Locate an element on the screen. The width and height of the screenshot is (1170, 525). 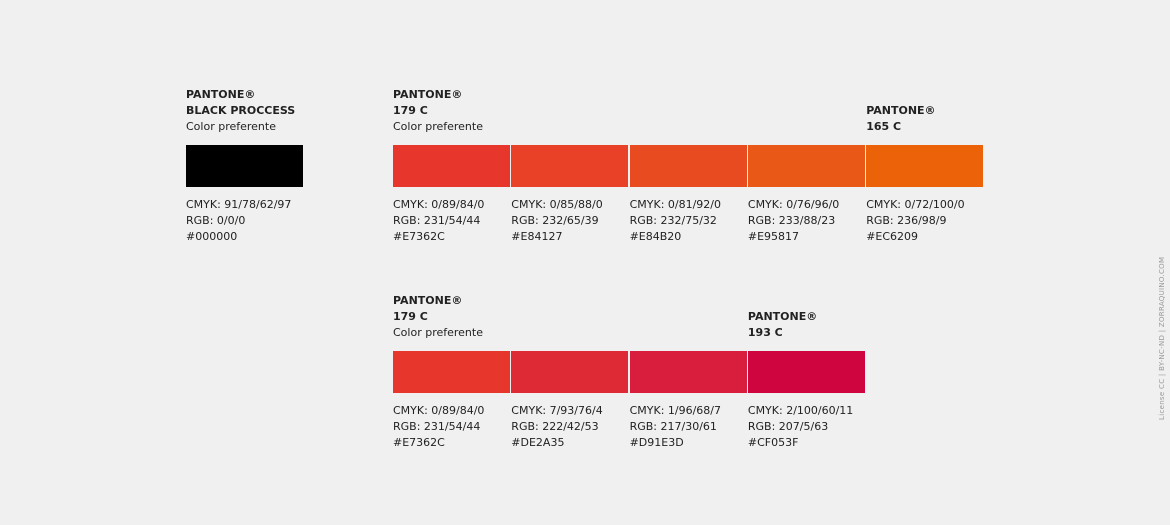
license: License CC | BY-NC-ND | ZORRAQUINO.COM is located at coordinates (1162, 338).